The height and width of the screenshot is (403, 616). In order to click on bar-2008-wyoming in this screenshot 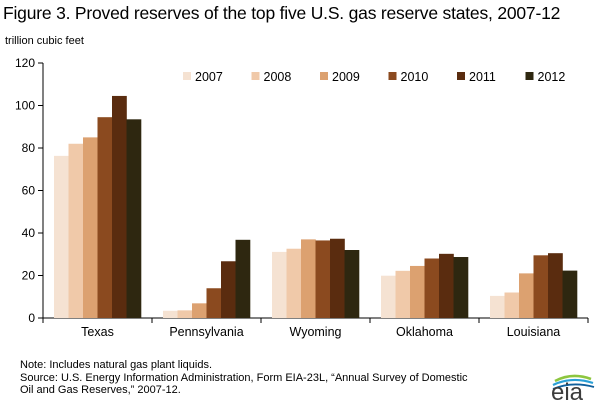, I will do `click(294, 283)`.